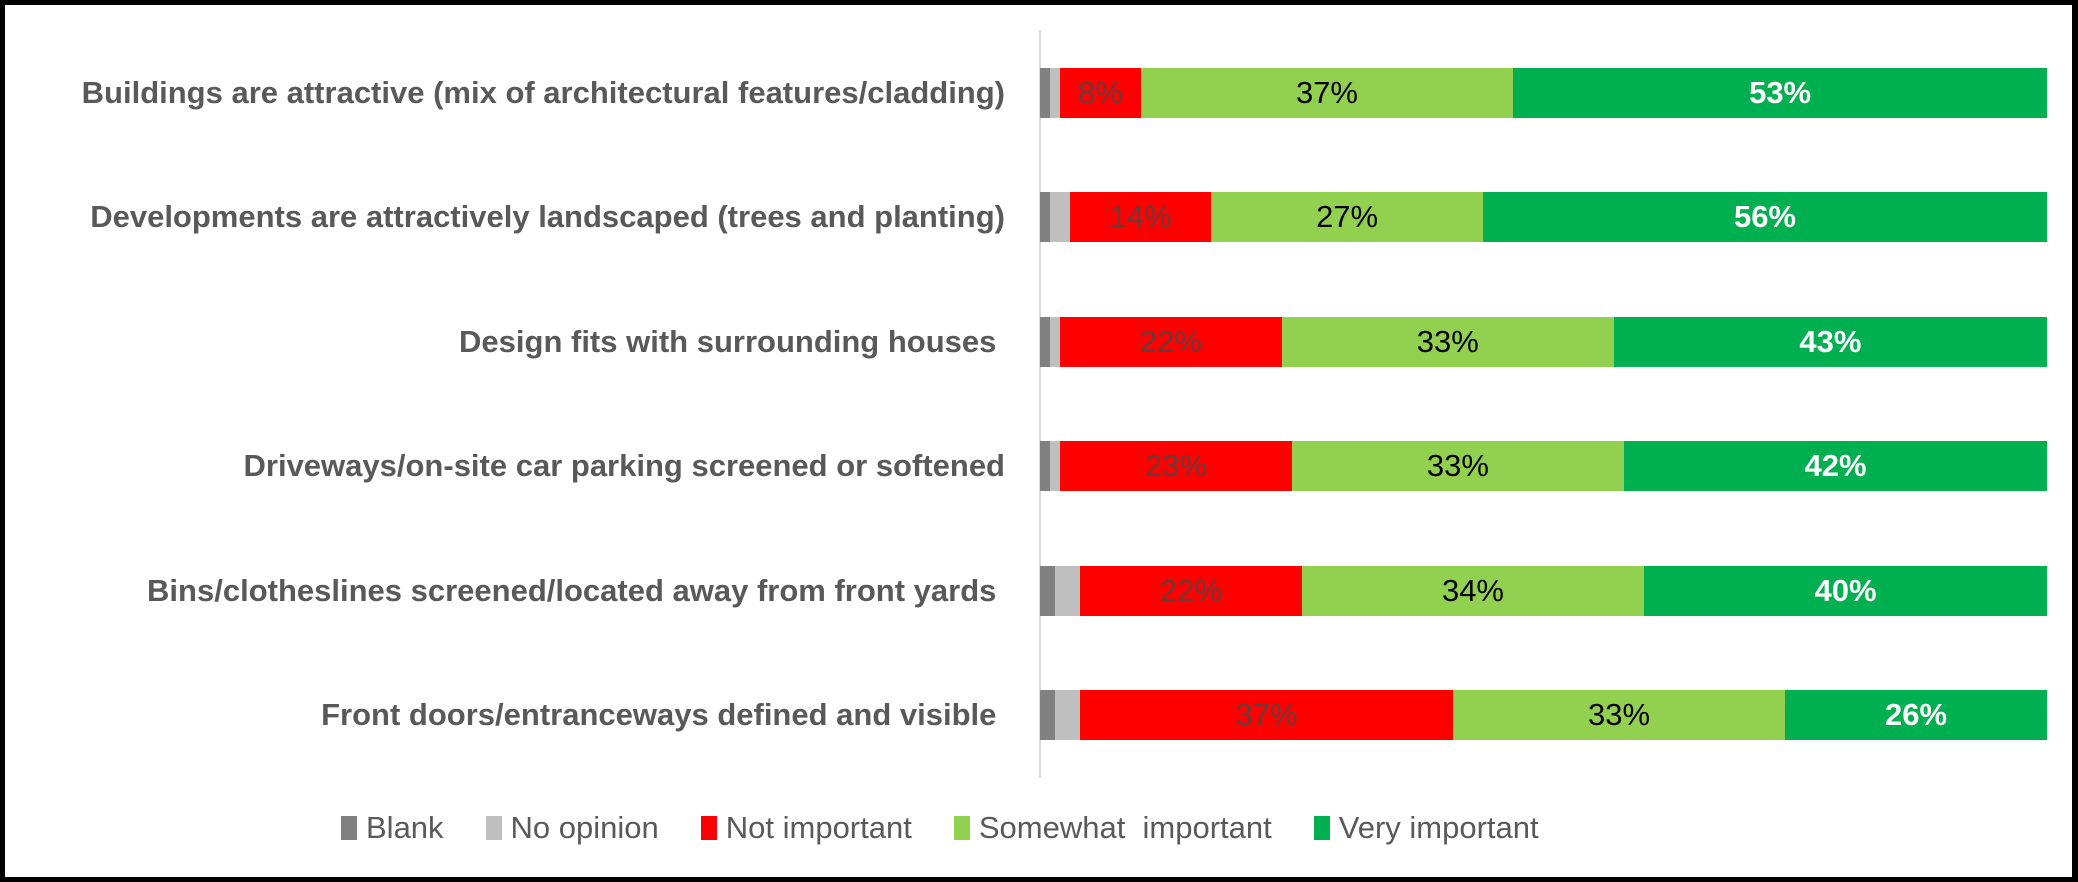 This screenshot has height=882, width=2078. I want to click on legend-item-very-important: Very important, so click(1426, 828).